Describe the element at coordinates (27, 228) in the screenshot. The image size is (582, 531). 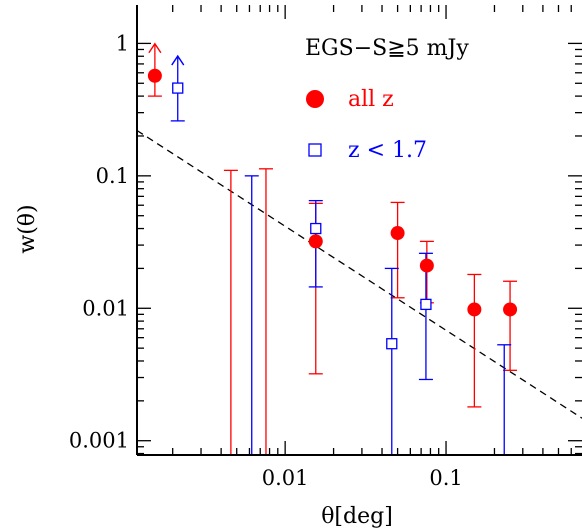
I see `y-axis-label: w(θ)` at that location.